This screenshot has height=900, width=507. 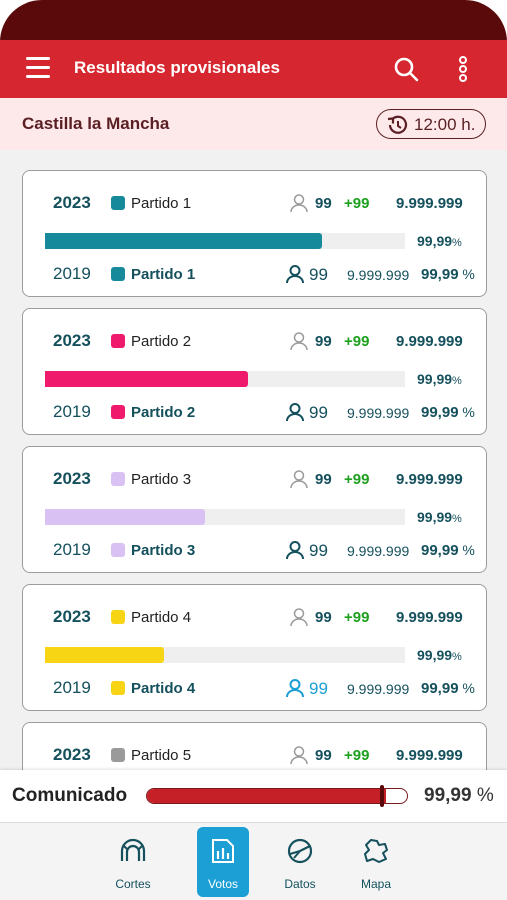 What do you see at coordinates (163, 412) in the screenshot?
I see `party-name-prev: Partido 2` at bounding box center [163, 412].